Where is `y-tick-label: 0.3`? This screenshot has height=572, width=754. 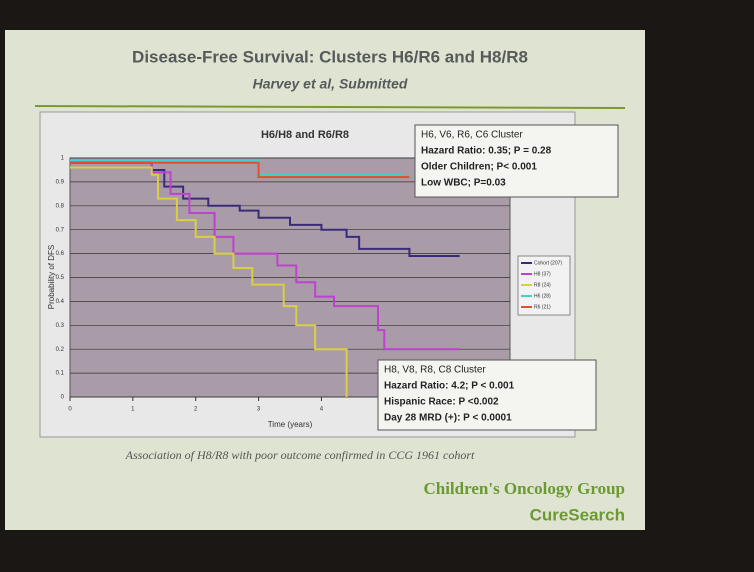
y-tick-label: 0.3 is located at coordinates (60, 326).